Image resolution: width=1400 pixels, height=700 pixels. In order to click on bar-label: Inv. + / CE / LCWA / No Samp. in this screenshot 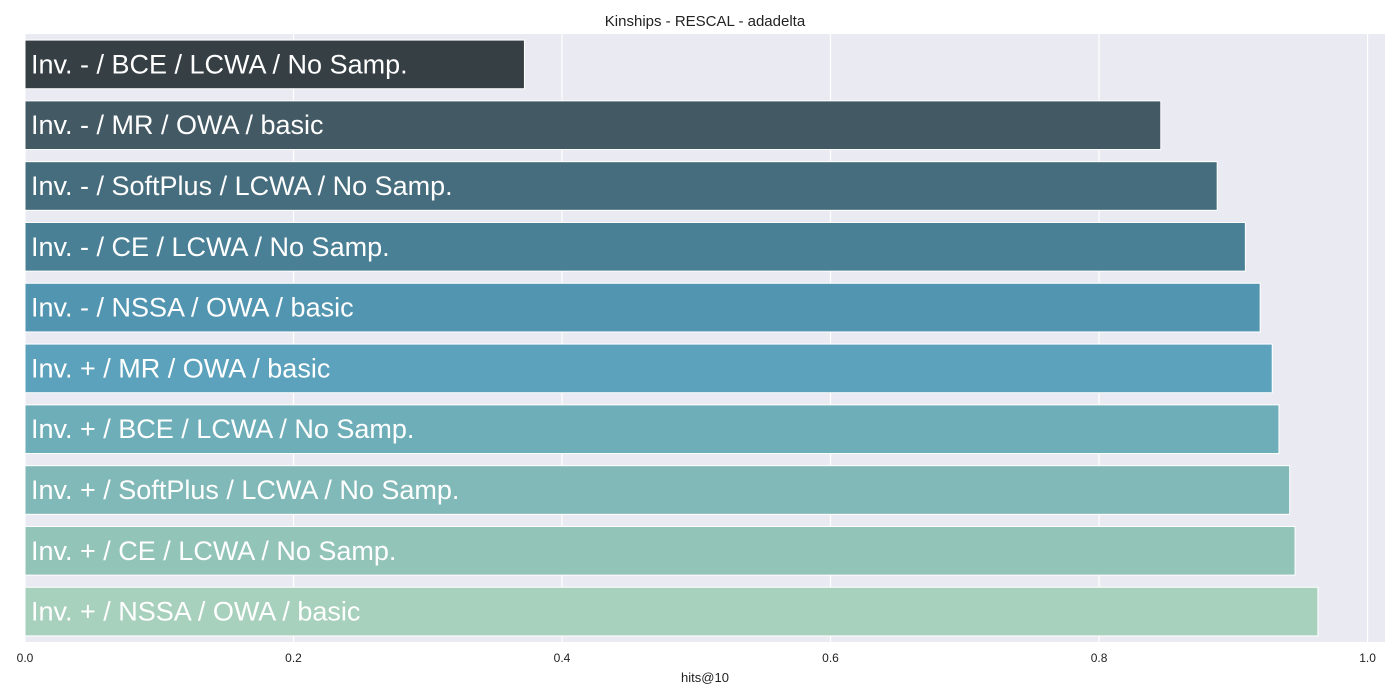, I will do `click(213, 551)`.